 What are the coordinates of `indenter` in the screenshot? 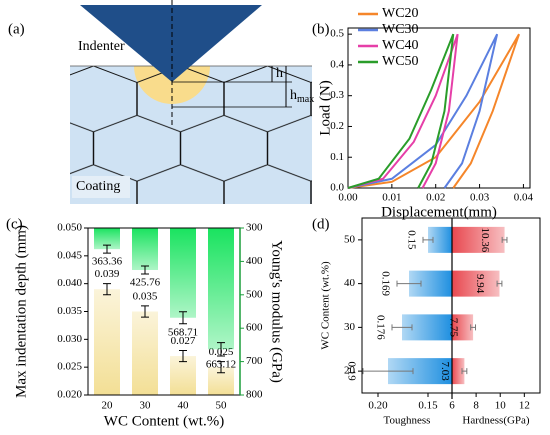 It's located at (171, 43).